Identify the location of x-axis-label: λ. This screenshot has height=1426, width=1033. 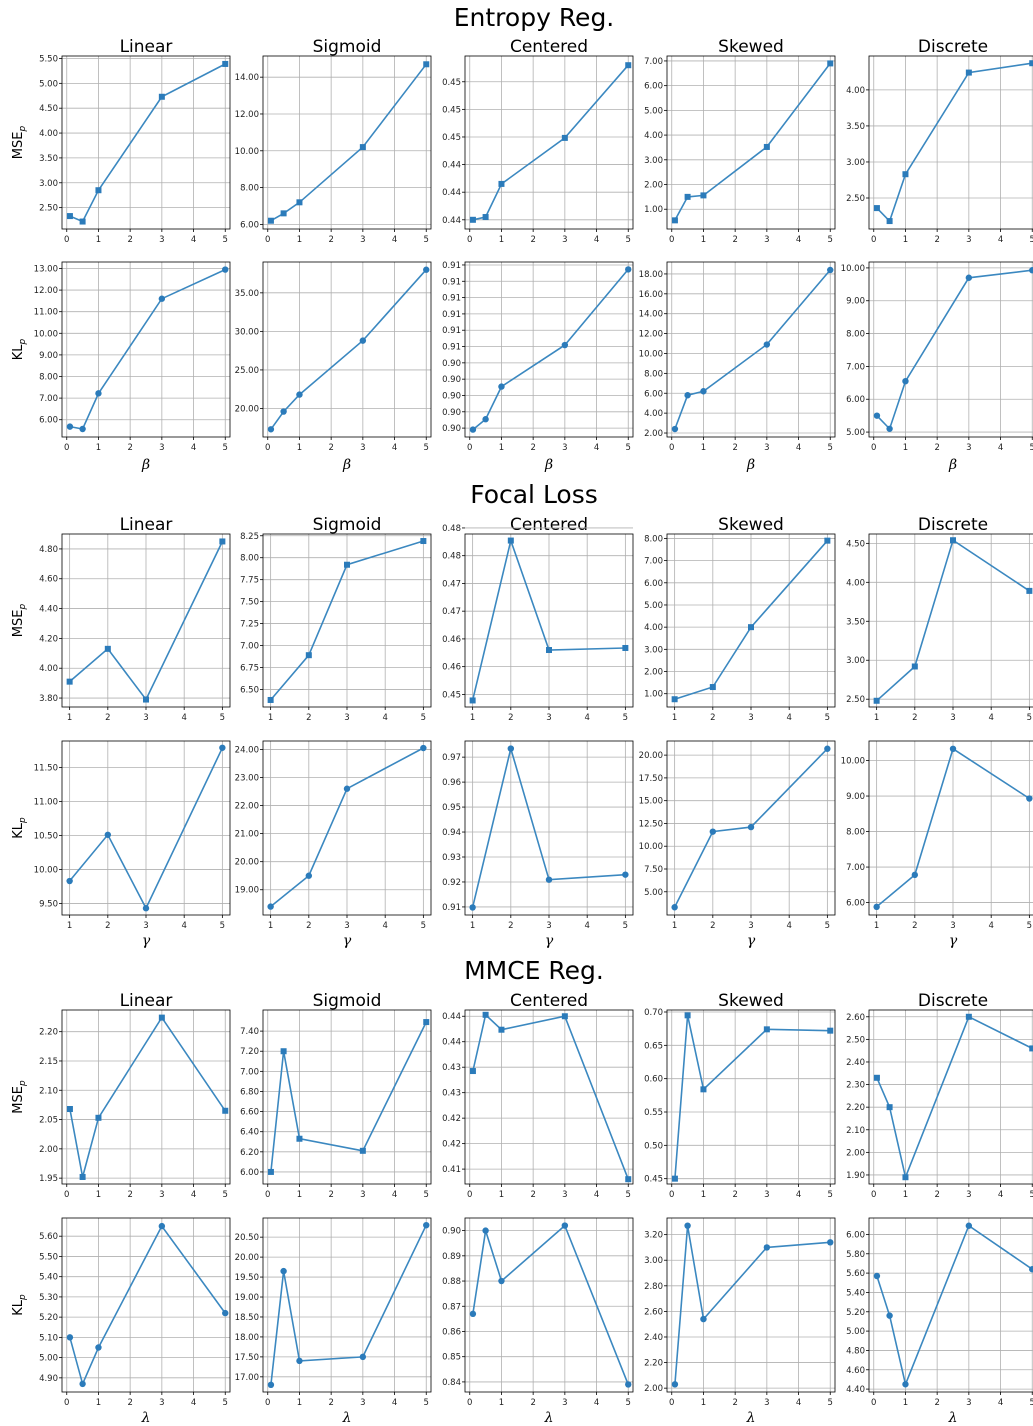
(549, 1418).